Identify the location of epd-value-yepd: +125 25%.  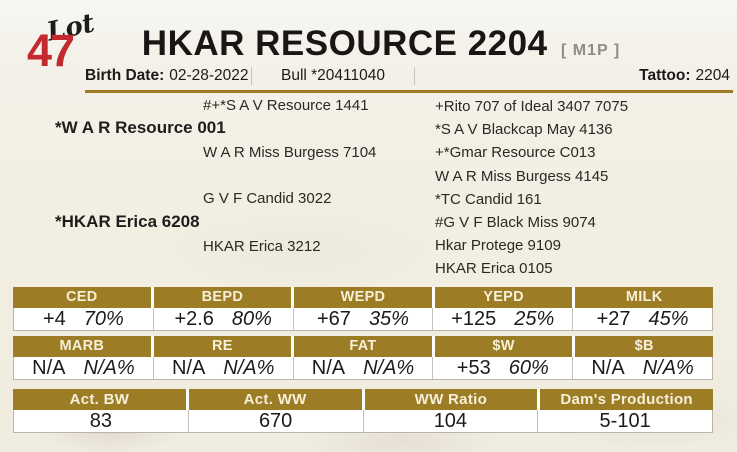
(503, 318).